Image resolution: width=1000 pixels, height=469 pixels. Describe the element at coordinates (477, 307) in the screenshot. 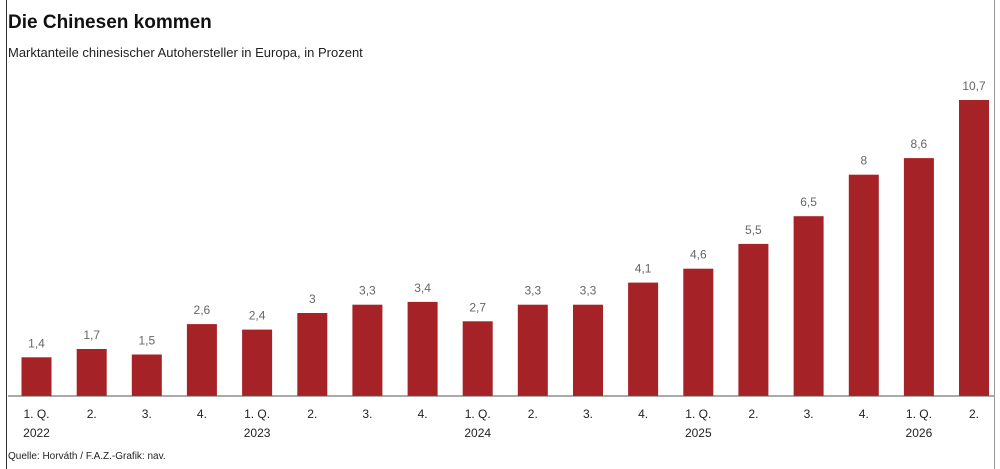

I see `data-label: 2,7` at that location.